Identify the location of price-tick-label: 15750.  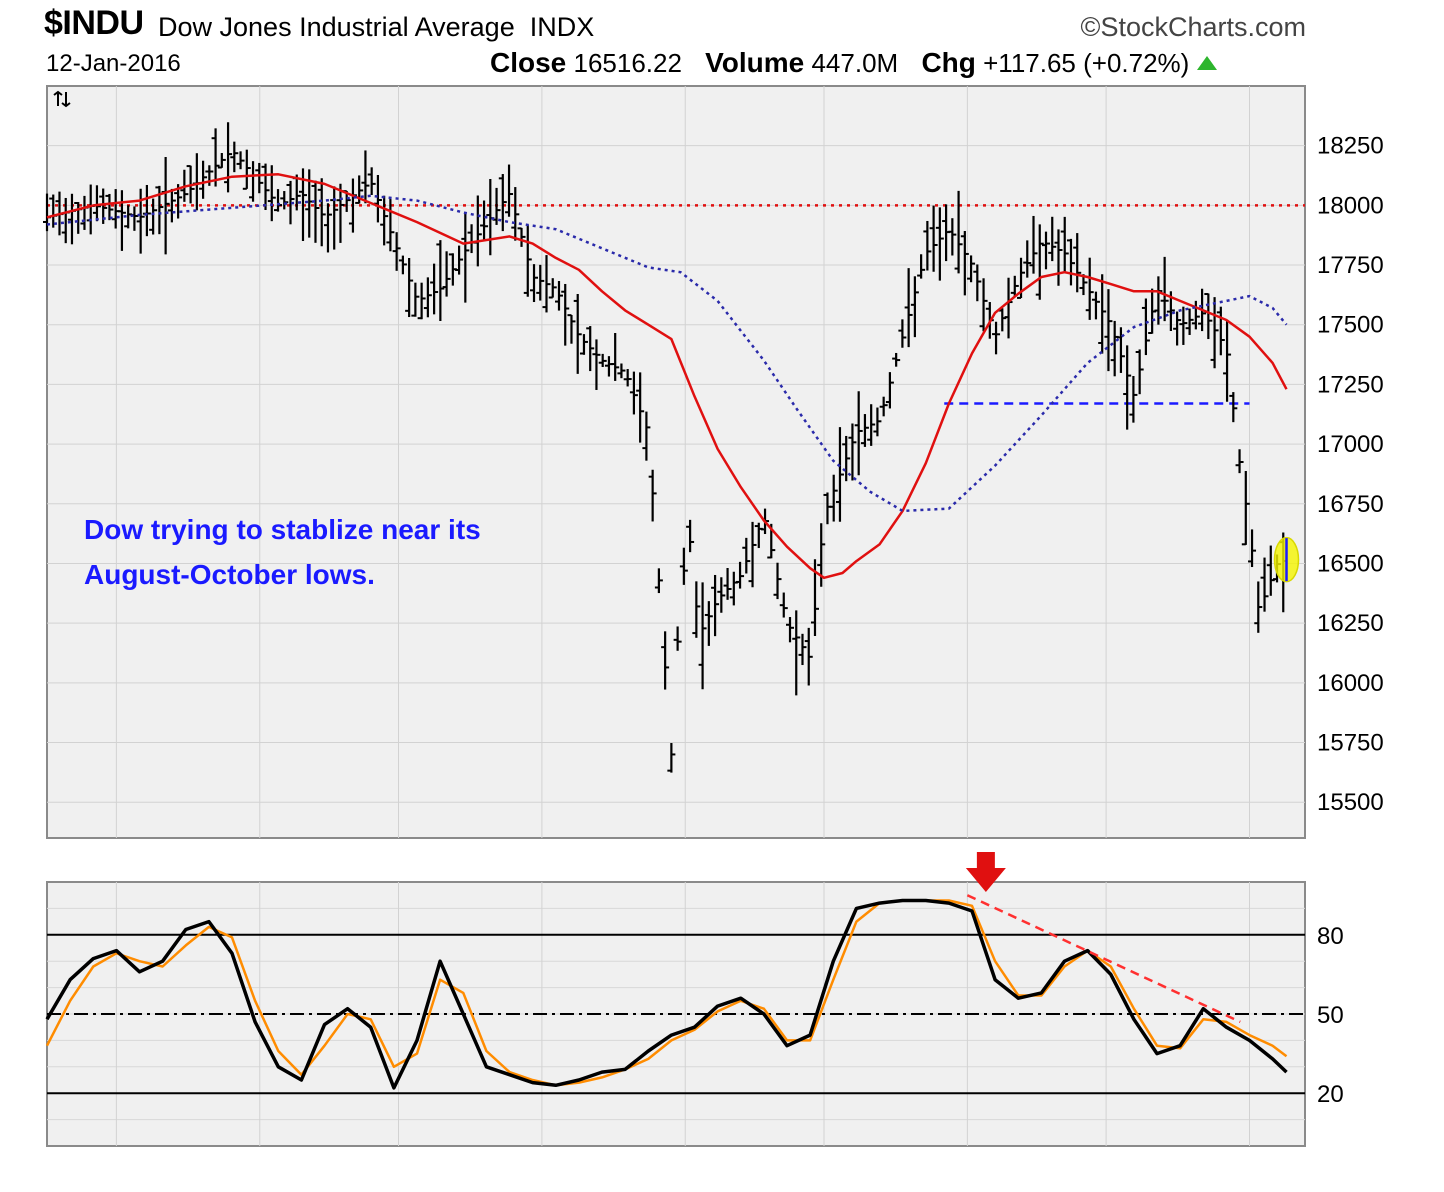
(1350, 743).